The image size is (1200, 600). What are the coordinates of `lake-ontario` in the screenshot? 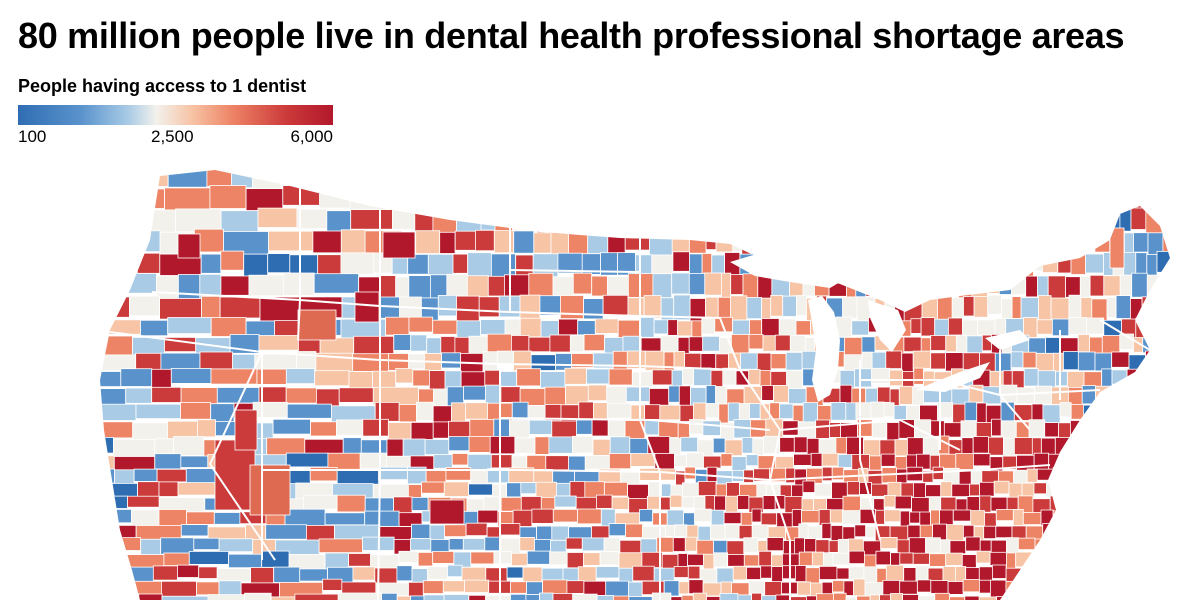 It's located at (1007, 340).